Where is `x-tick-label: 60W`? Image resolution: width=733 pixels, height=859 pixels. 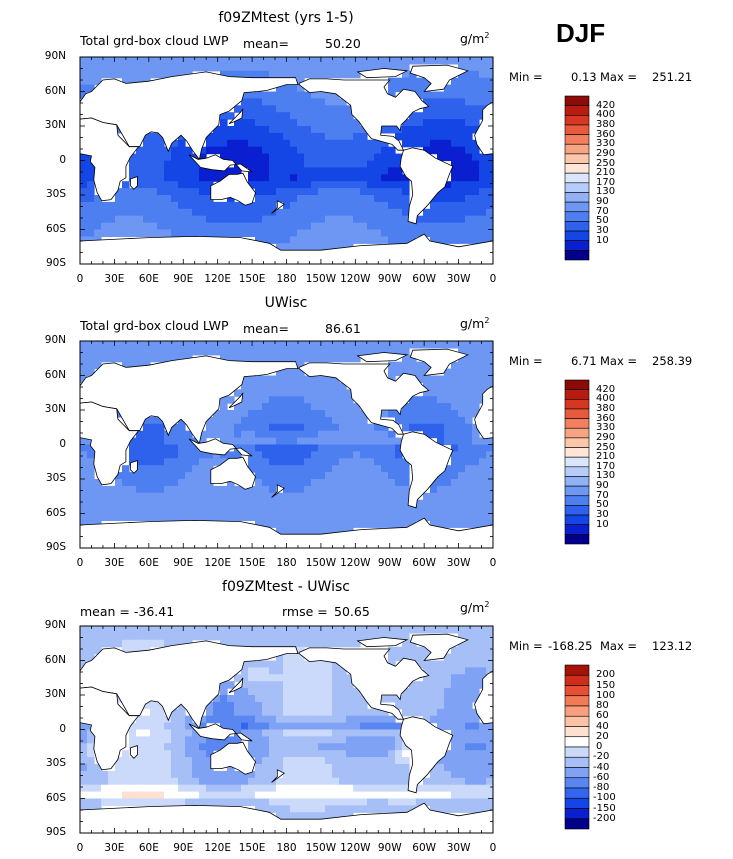
x-tick-label: 60W is located at coordinates (424, 563).